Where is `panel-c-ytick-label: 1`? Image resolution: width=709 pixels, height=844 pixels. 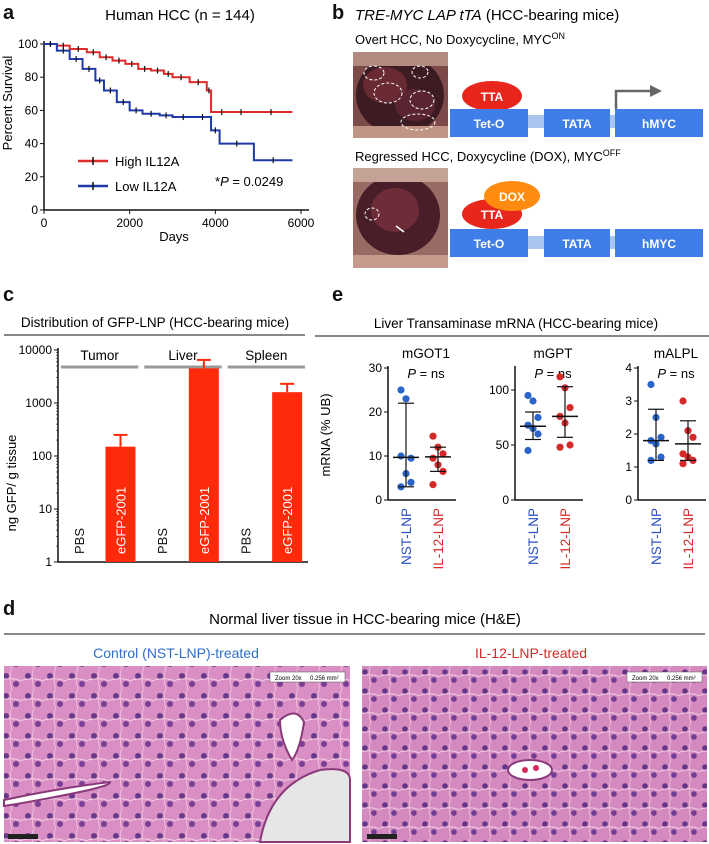
panel-c-ytick-label: 1 is located at coordinates (48, 562).